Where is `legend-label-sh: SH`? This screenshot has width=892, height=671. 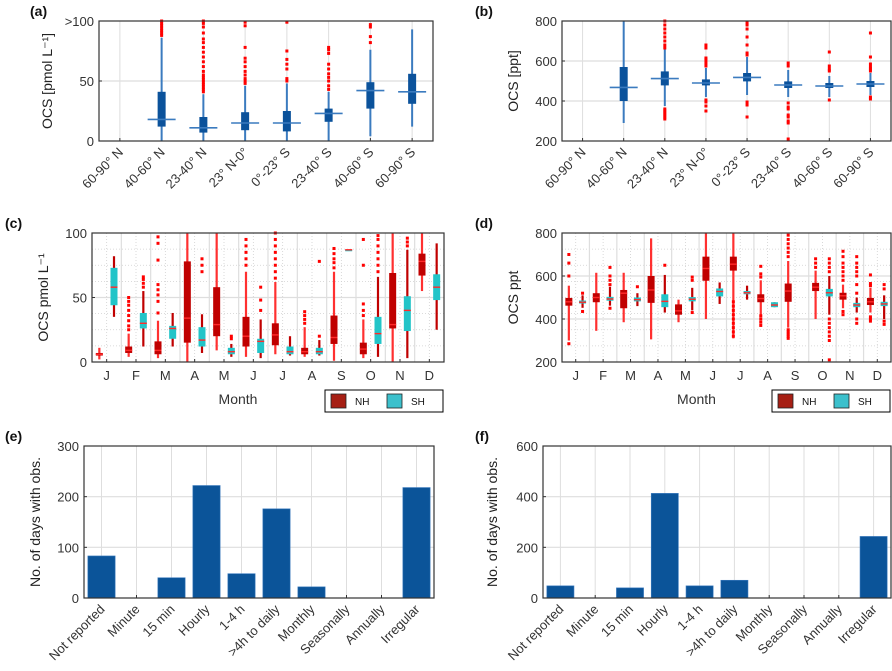
legend-label-sh: SH is located at coordinates (865, 402).